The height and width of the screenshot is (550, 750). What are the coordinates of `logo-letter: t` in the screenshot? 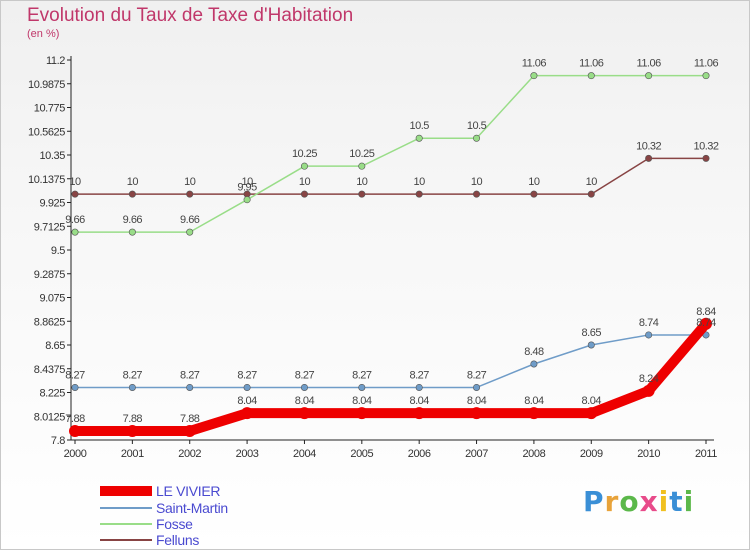 It's located at (676, 501).